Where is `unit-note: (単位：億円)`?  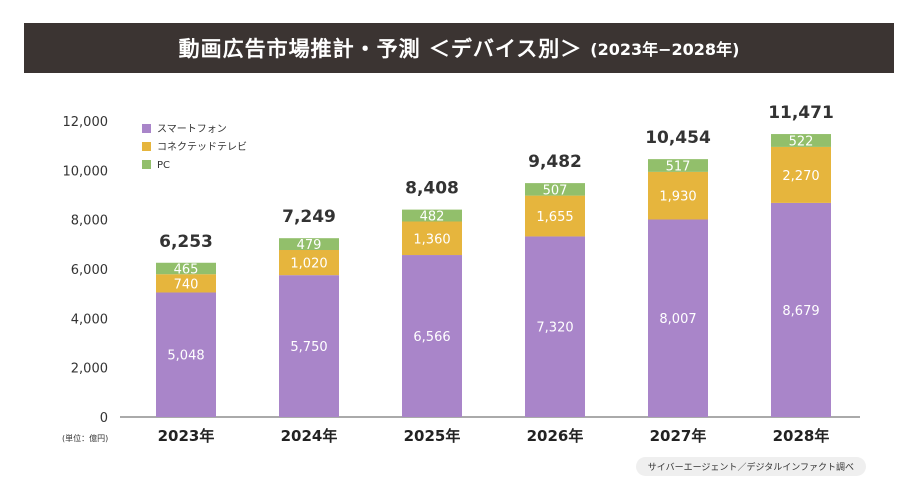 unit-note: (単位：億円) is located at coordinates (85, 438).